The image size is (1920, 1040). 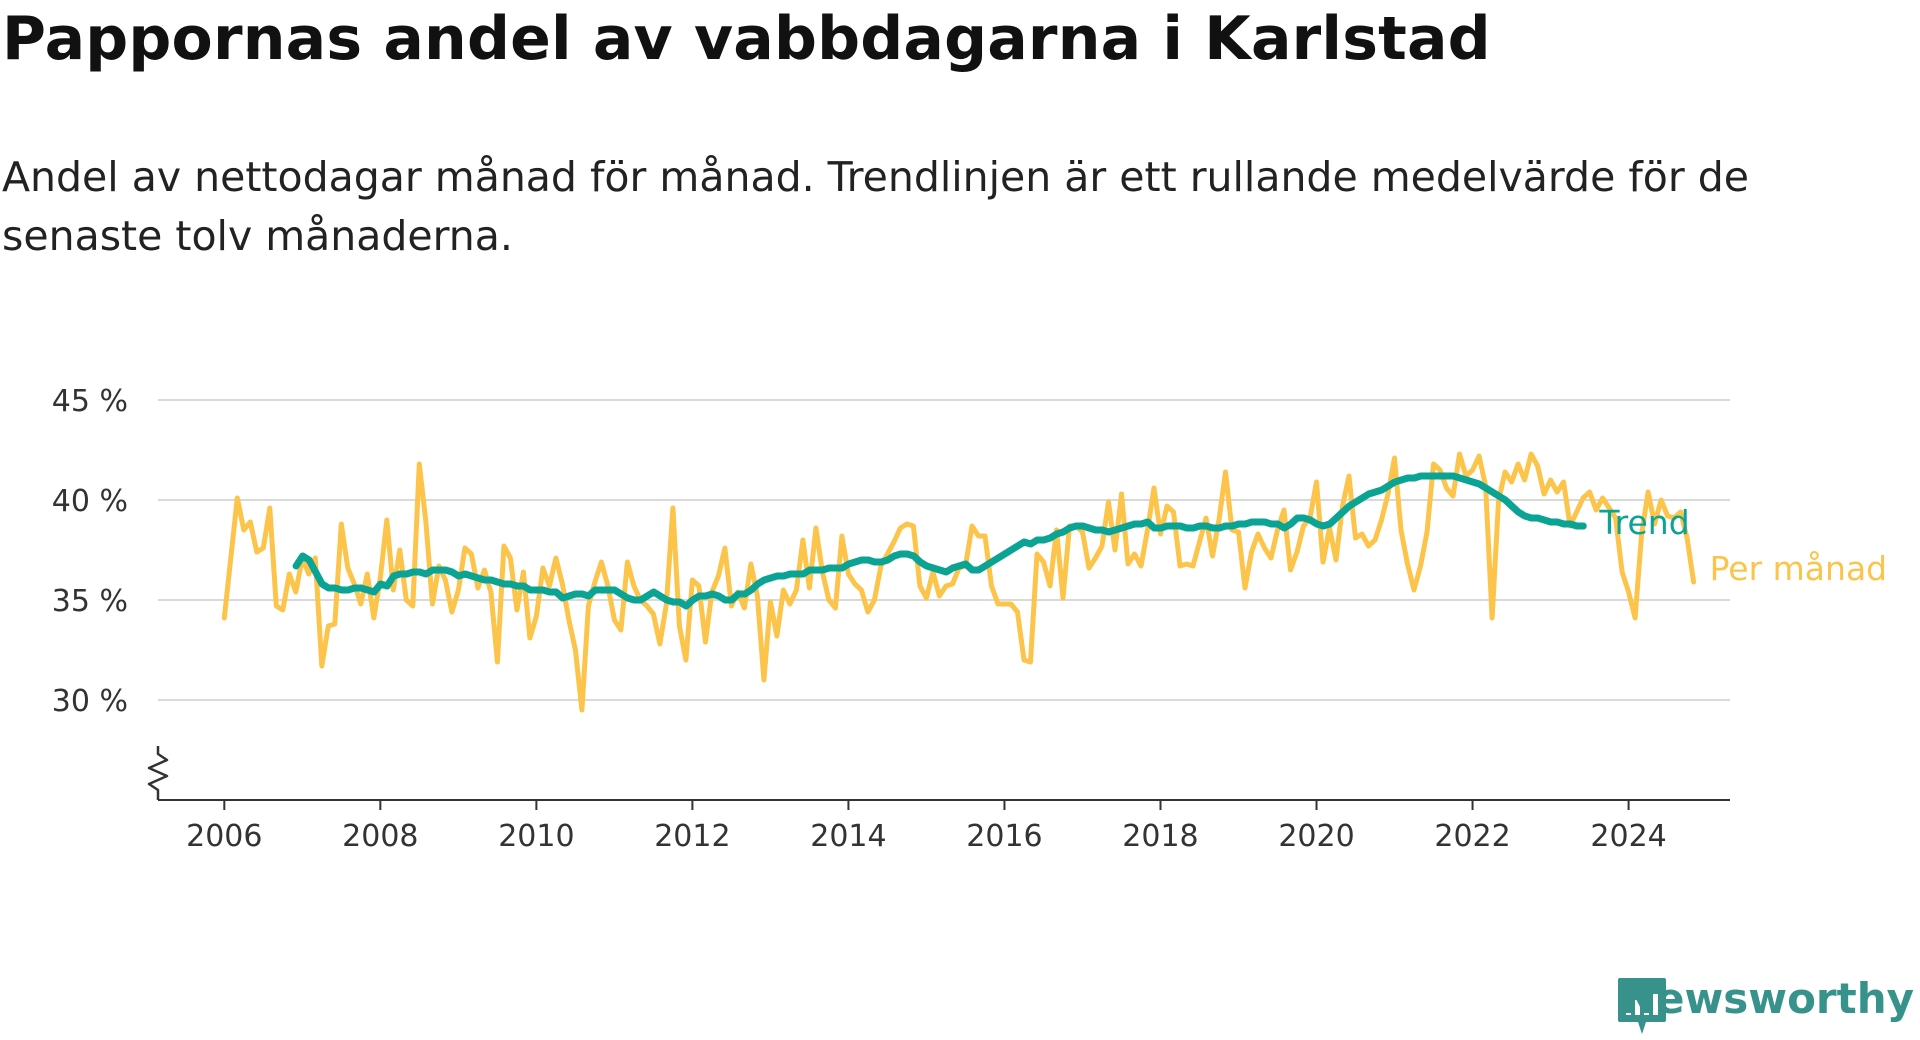 I want to click on x-tick-label: 2014, so click(x=848, y=836).